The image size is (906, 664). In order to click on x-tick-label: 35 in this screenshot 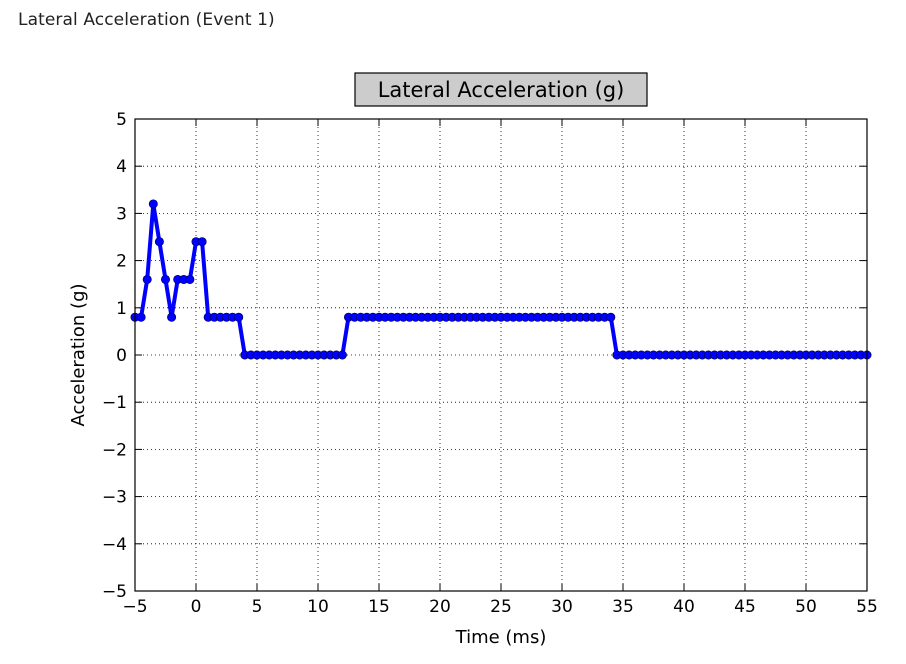, I will do `click(623, 607)`.